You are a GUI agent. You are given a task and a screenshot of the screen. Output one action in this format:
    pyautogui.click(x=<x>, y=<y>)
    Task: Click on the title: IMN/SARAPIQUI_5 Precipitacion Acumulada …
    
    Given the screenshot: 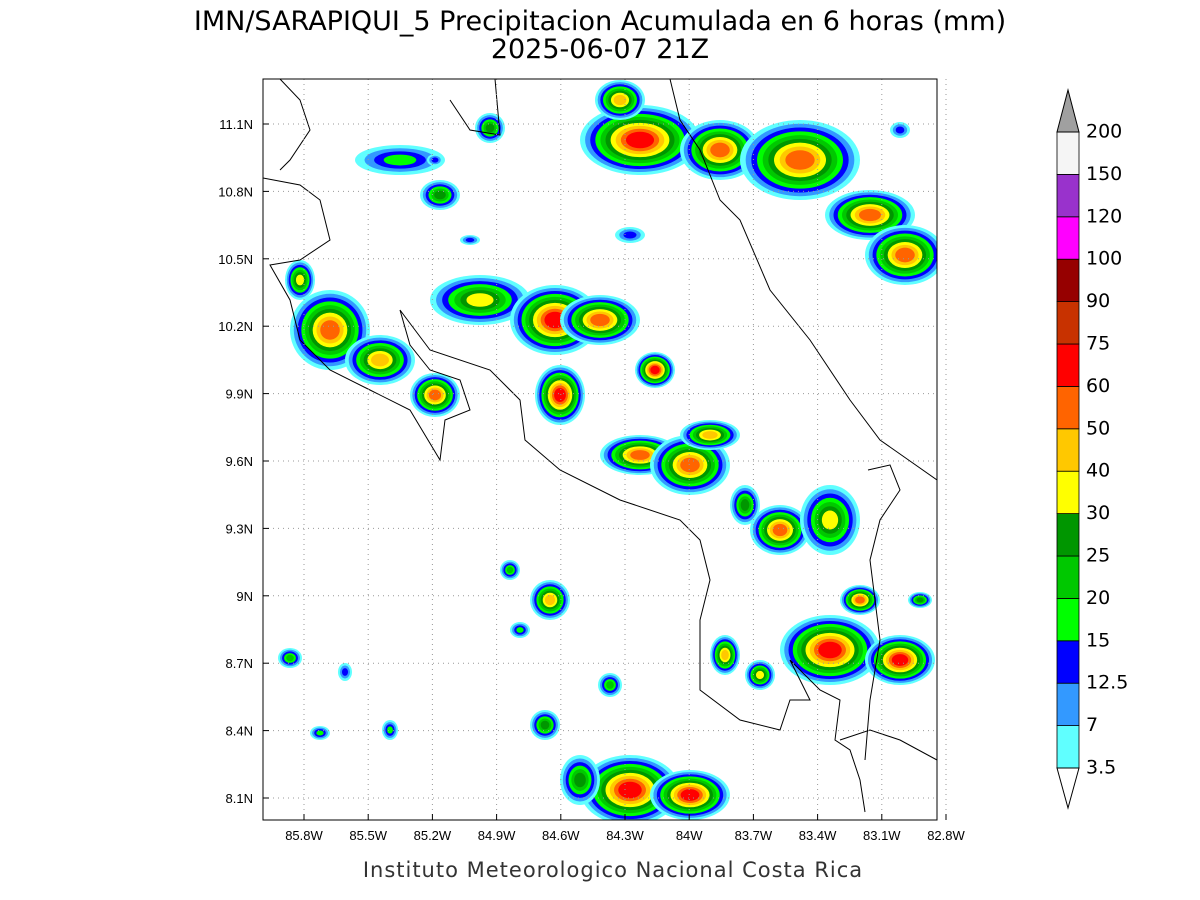 What is the action you would take?
    pyautogui.click(x=600, y=21)
    